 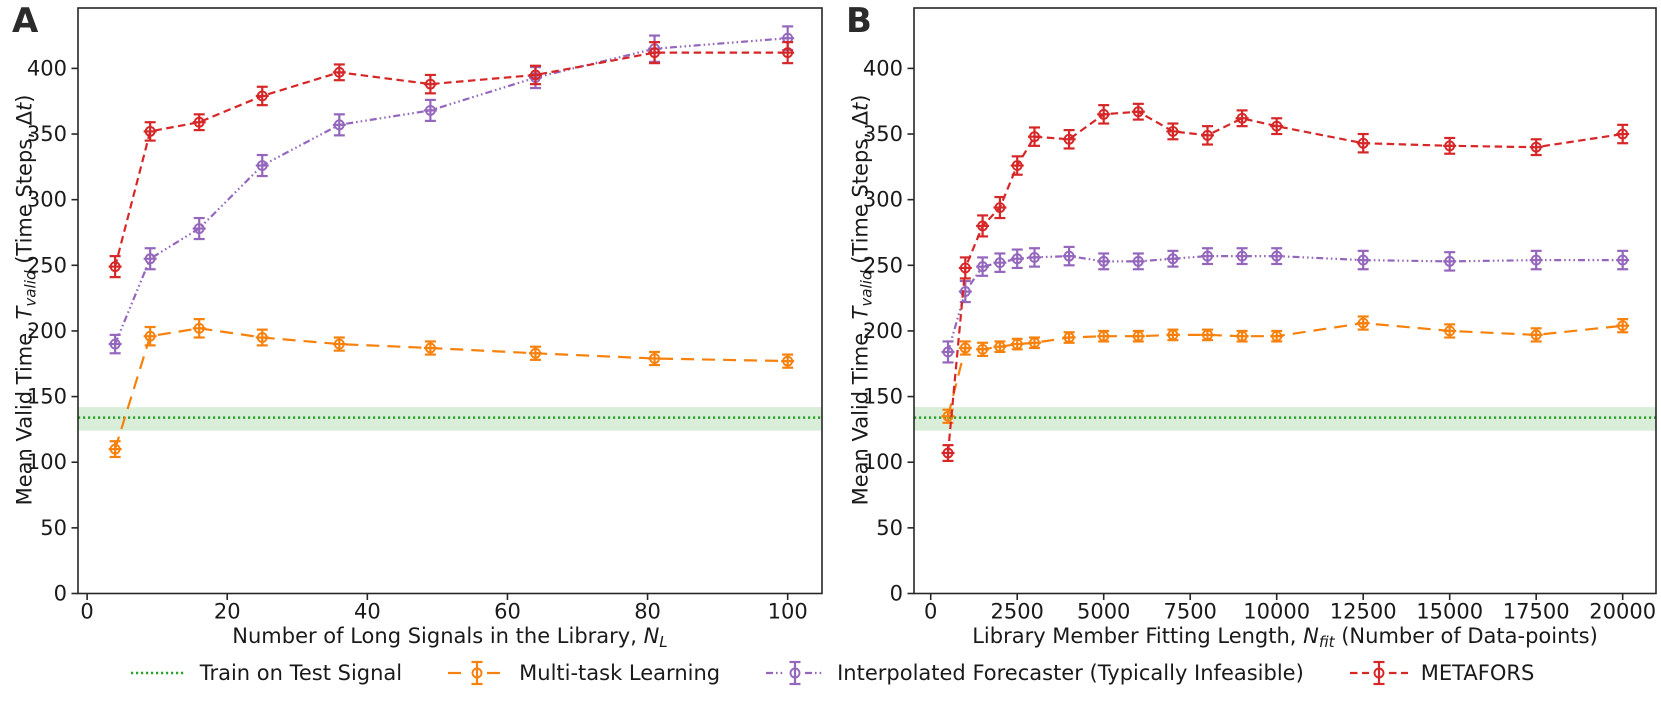 What do you see at coordinates (1477, 673) in the screenshot?
I see `legend-label: METAFORS` at bounding box center [1477, 673].